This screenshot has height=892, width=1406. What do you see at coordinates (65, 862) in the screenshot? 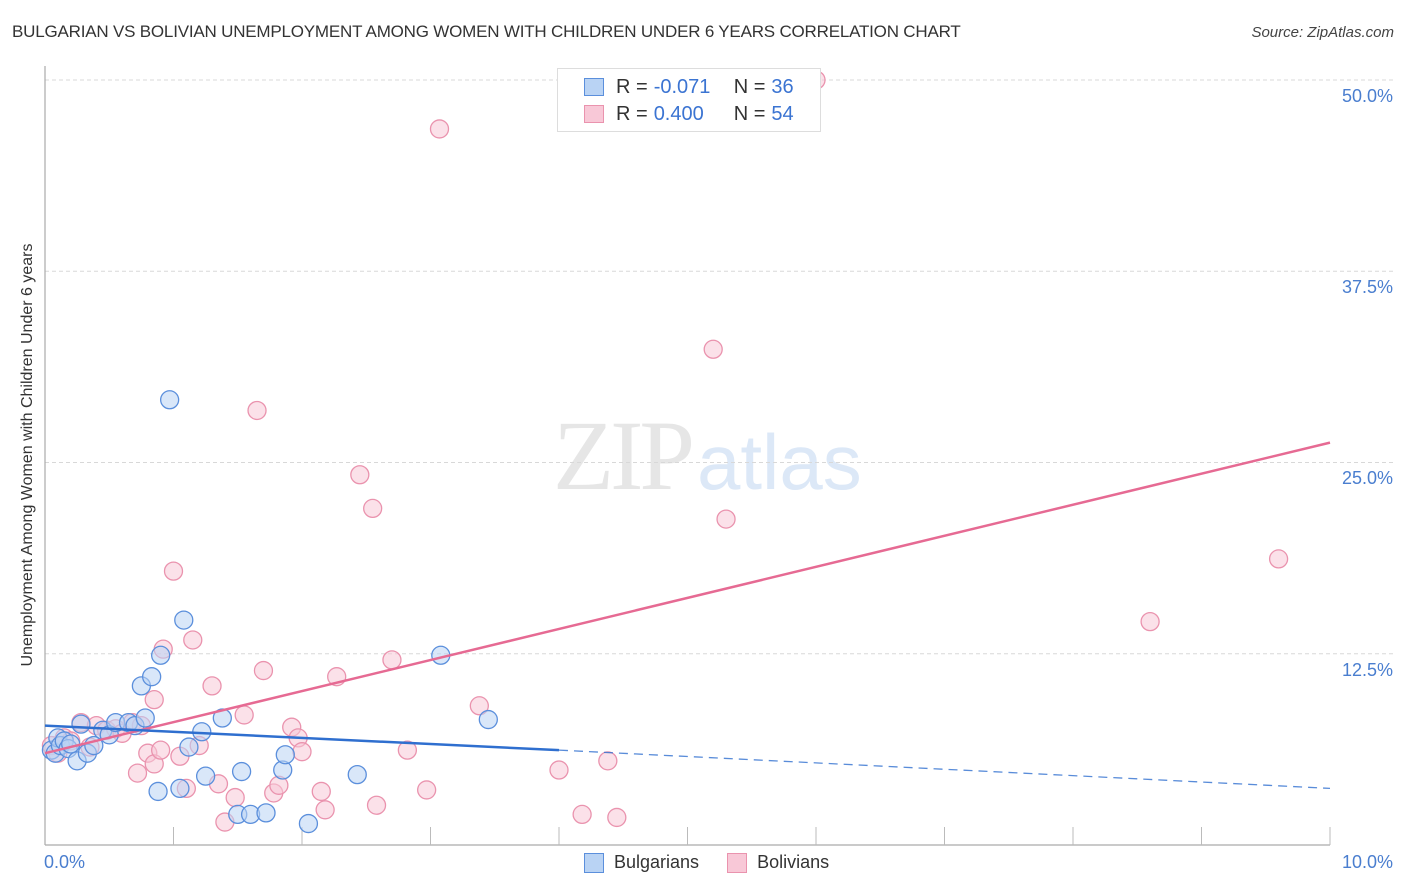
I see `x-tick-0: 0.0%` at bounding box center [65, 862].